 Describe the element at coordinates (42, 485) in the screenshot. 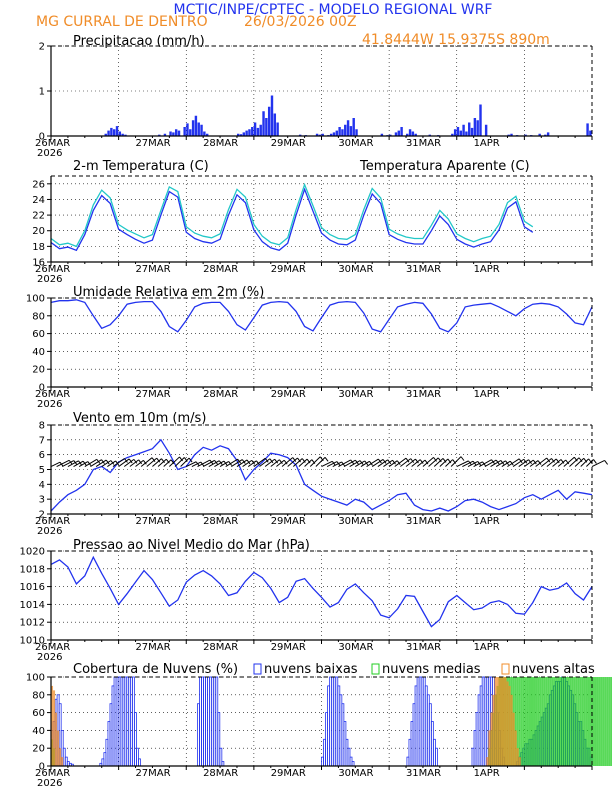

I see `y-tick-label: 4` at that location.